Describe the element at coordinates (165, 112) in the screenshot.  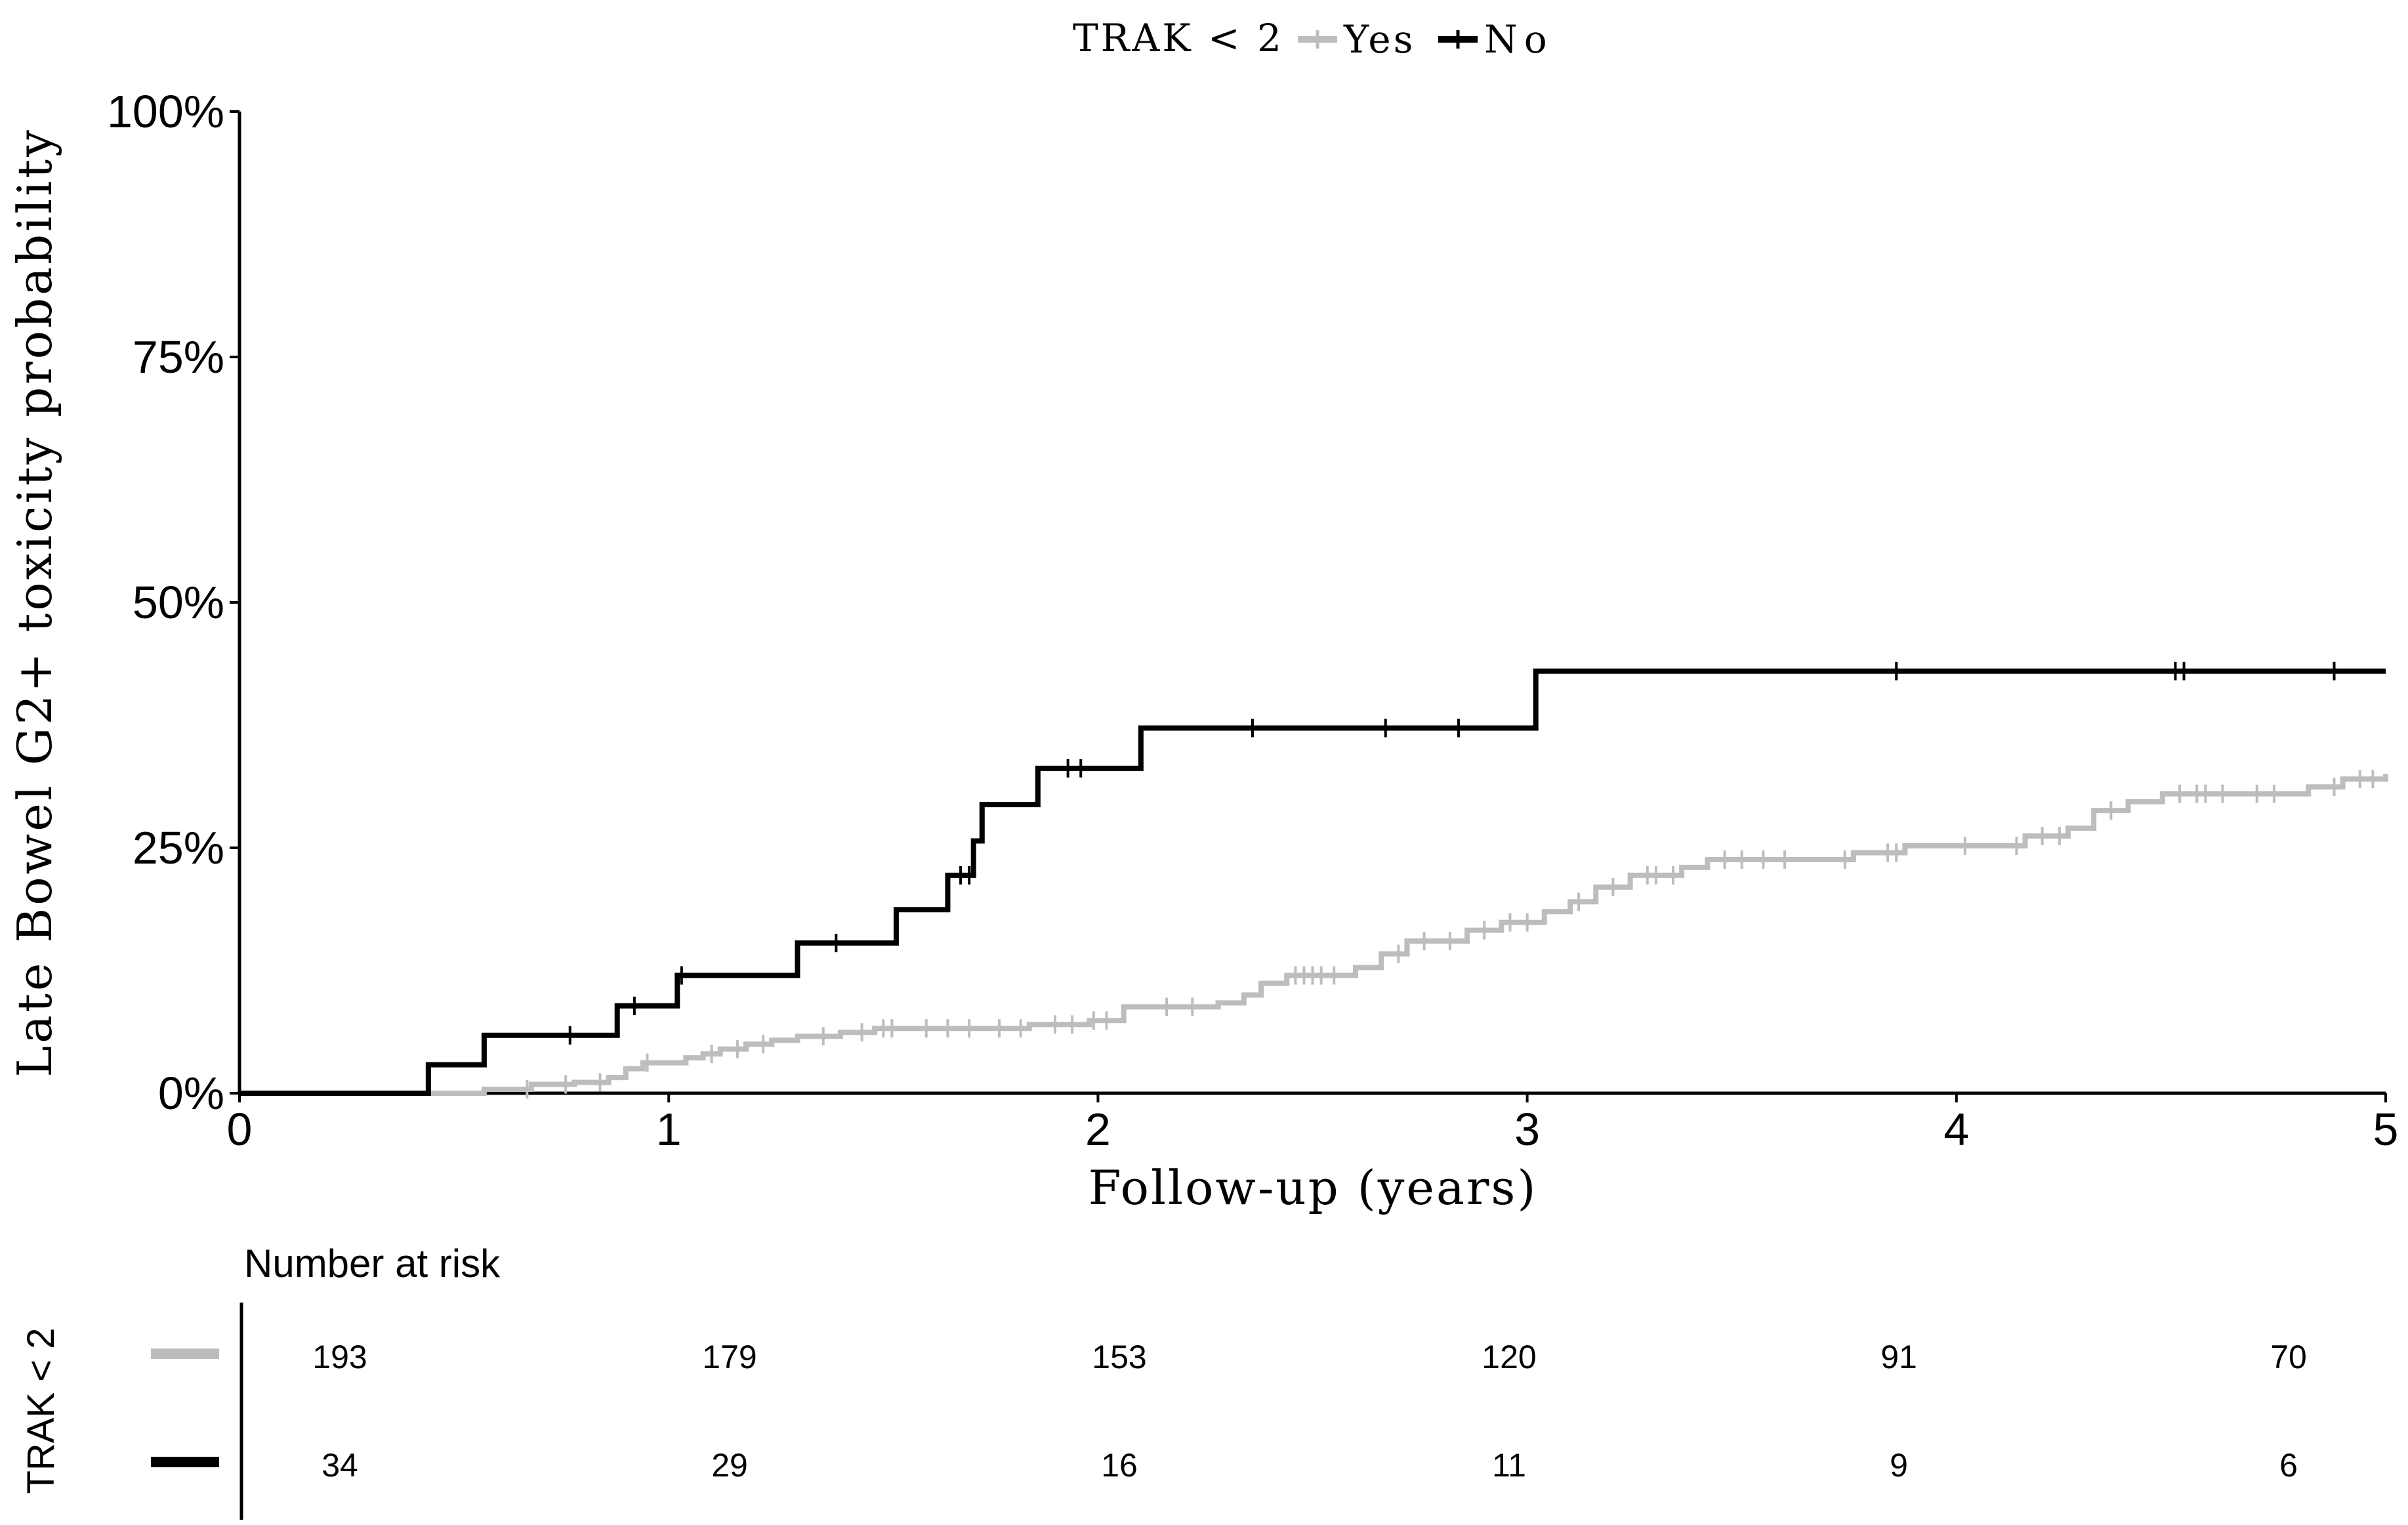
I see `y-tick-label: 100%` at that location.